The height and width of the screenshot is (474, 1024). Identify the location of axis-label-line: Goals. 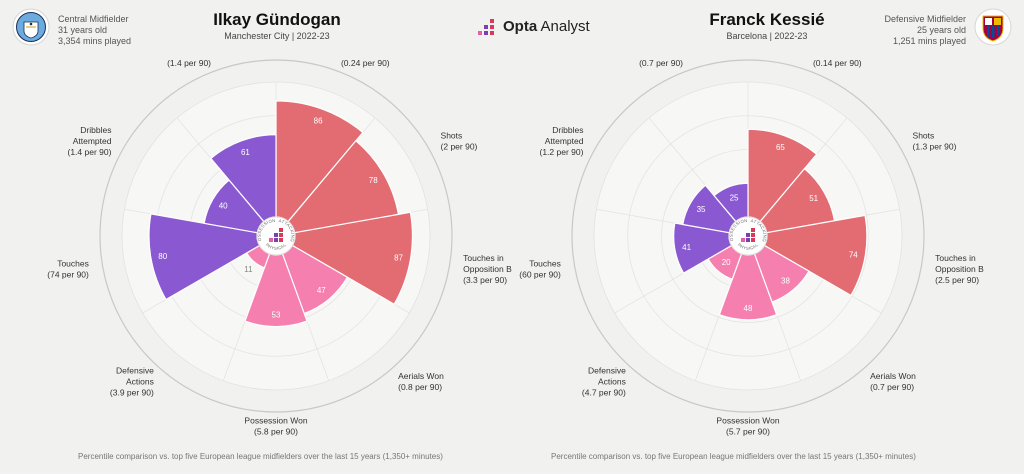
(352, 56).